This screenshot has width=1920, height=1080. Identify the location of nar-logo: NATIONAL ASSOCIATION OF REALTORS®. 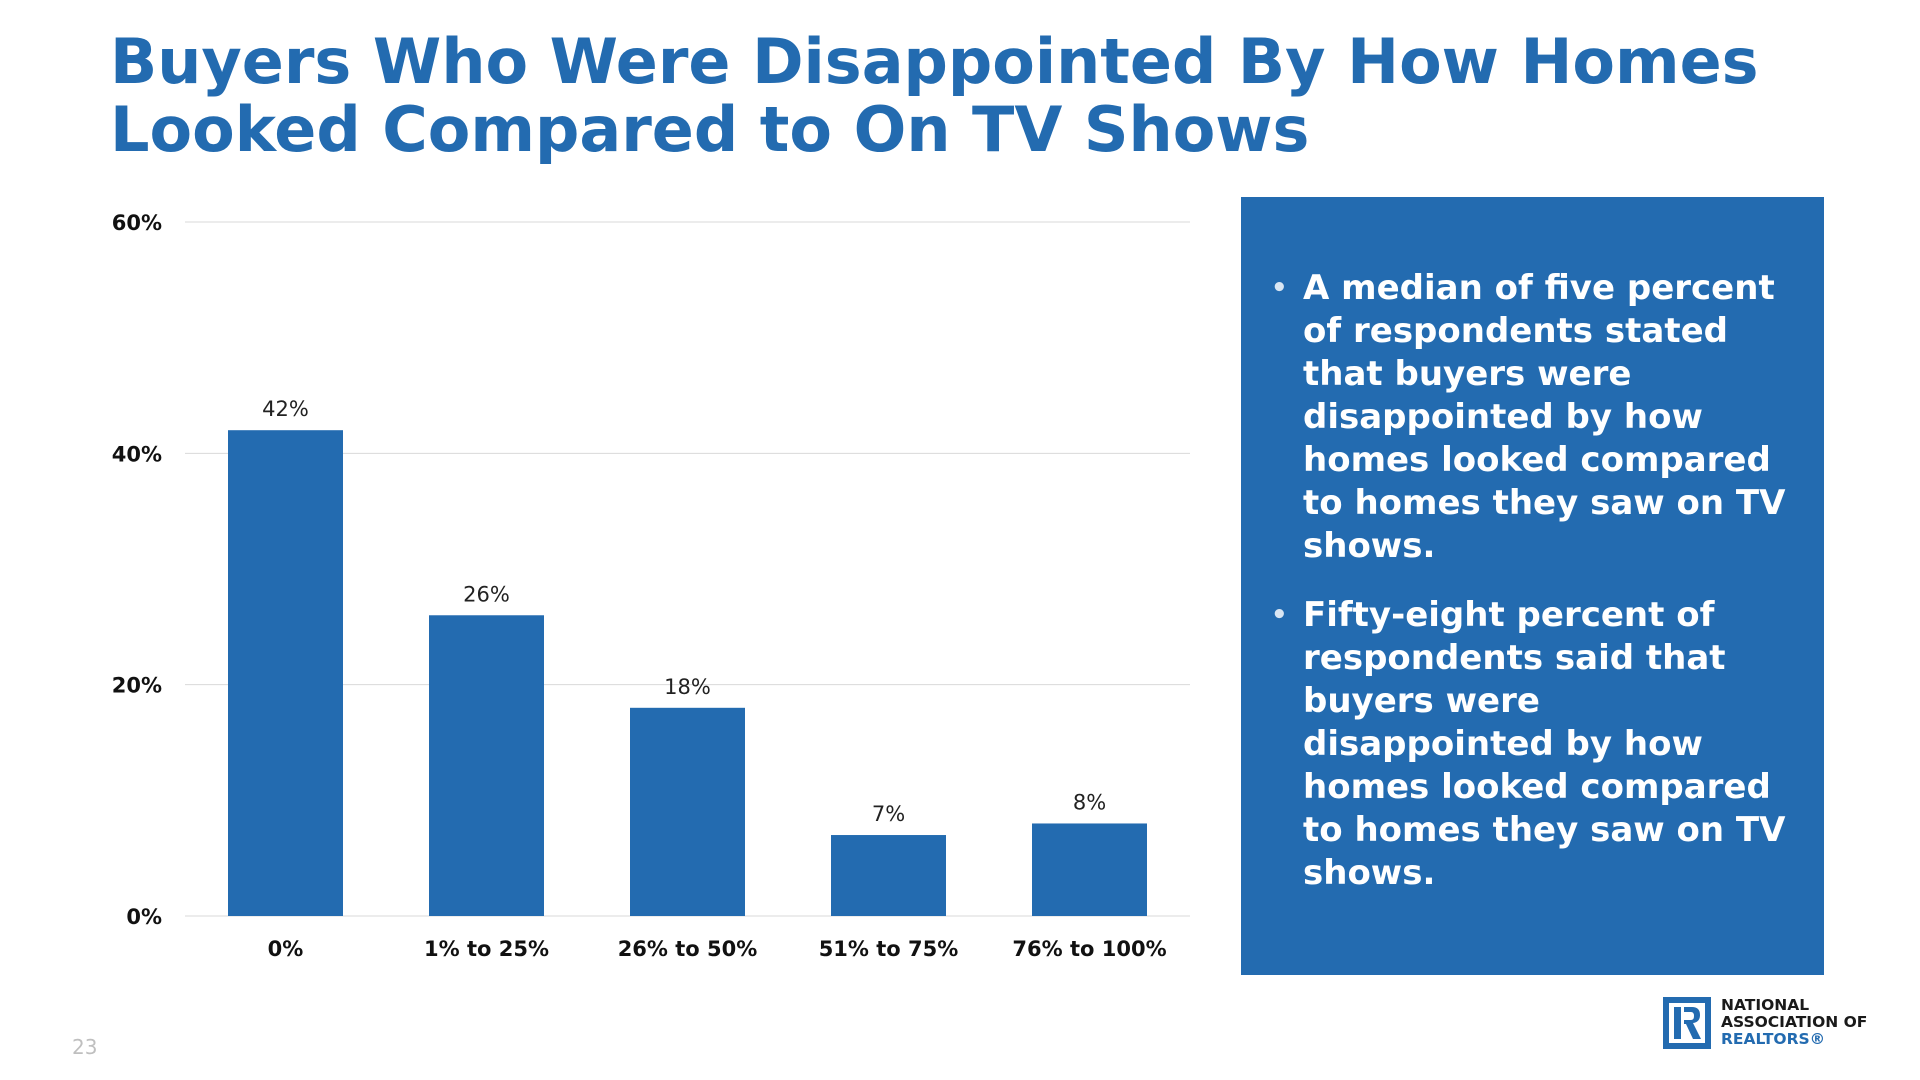
(1770, 1022).